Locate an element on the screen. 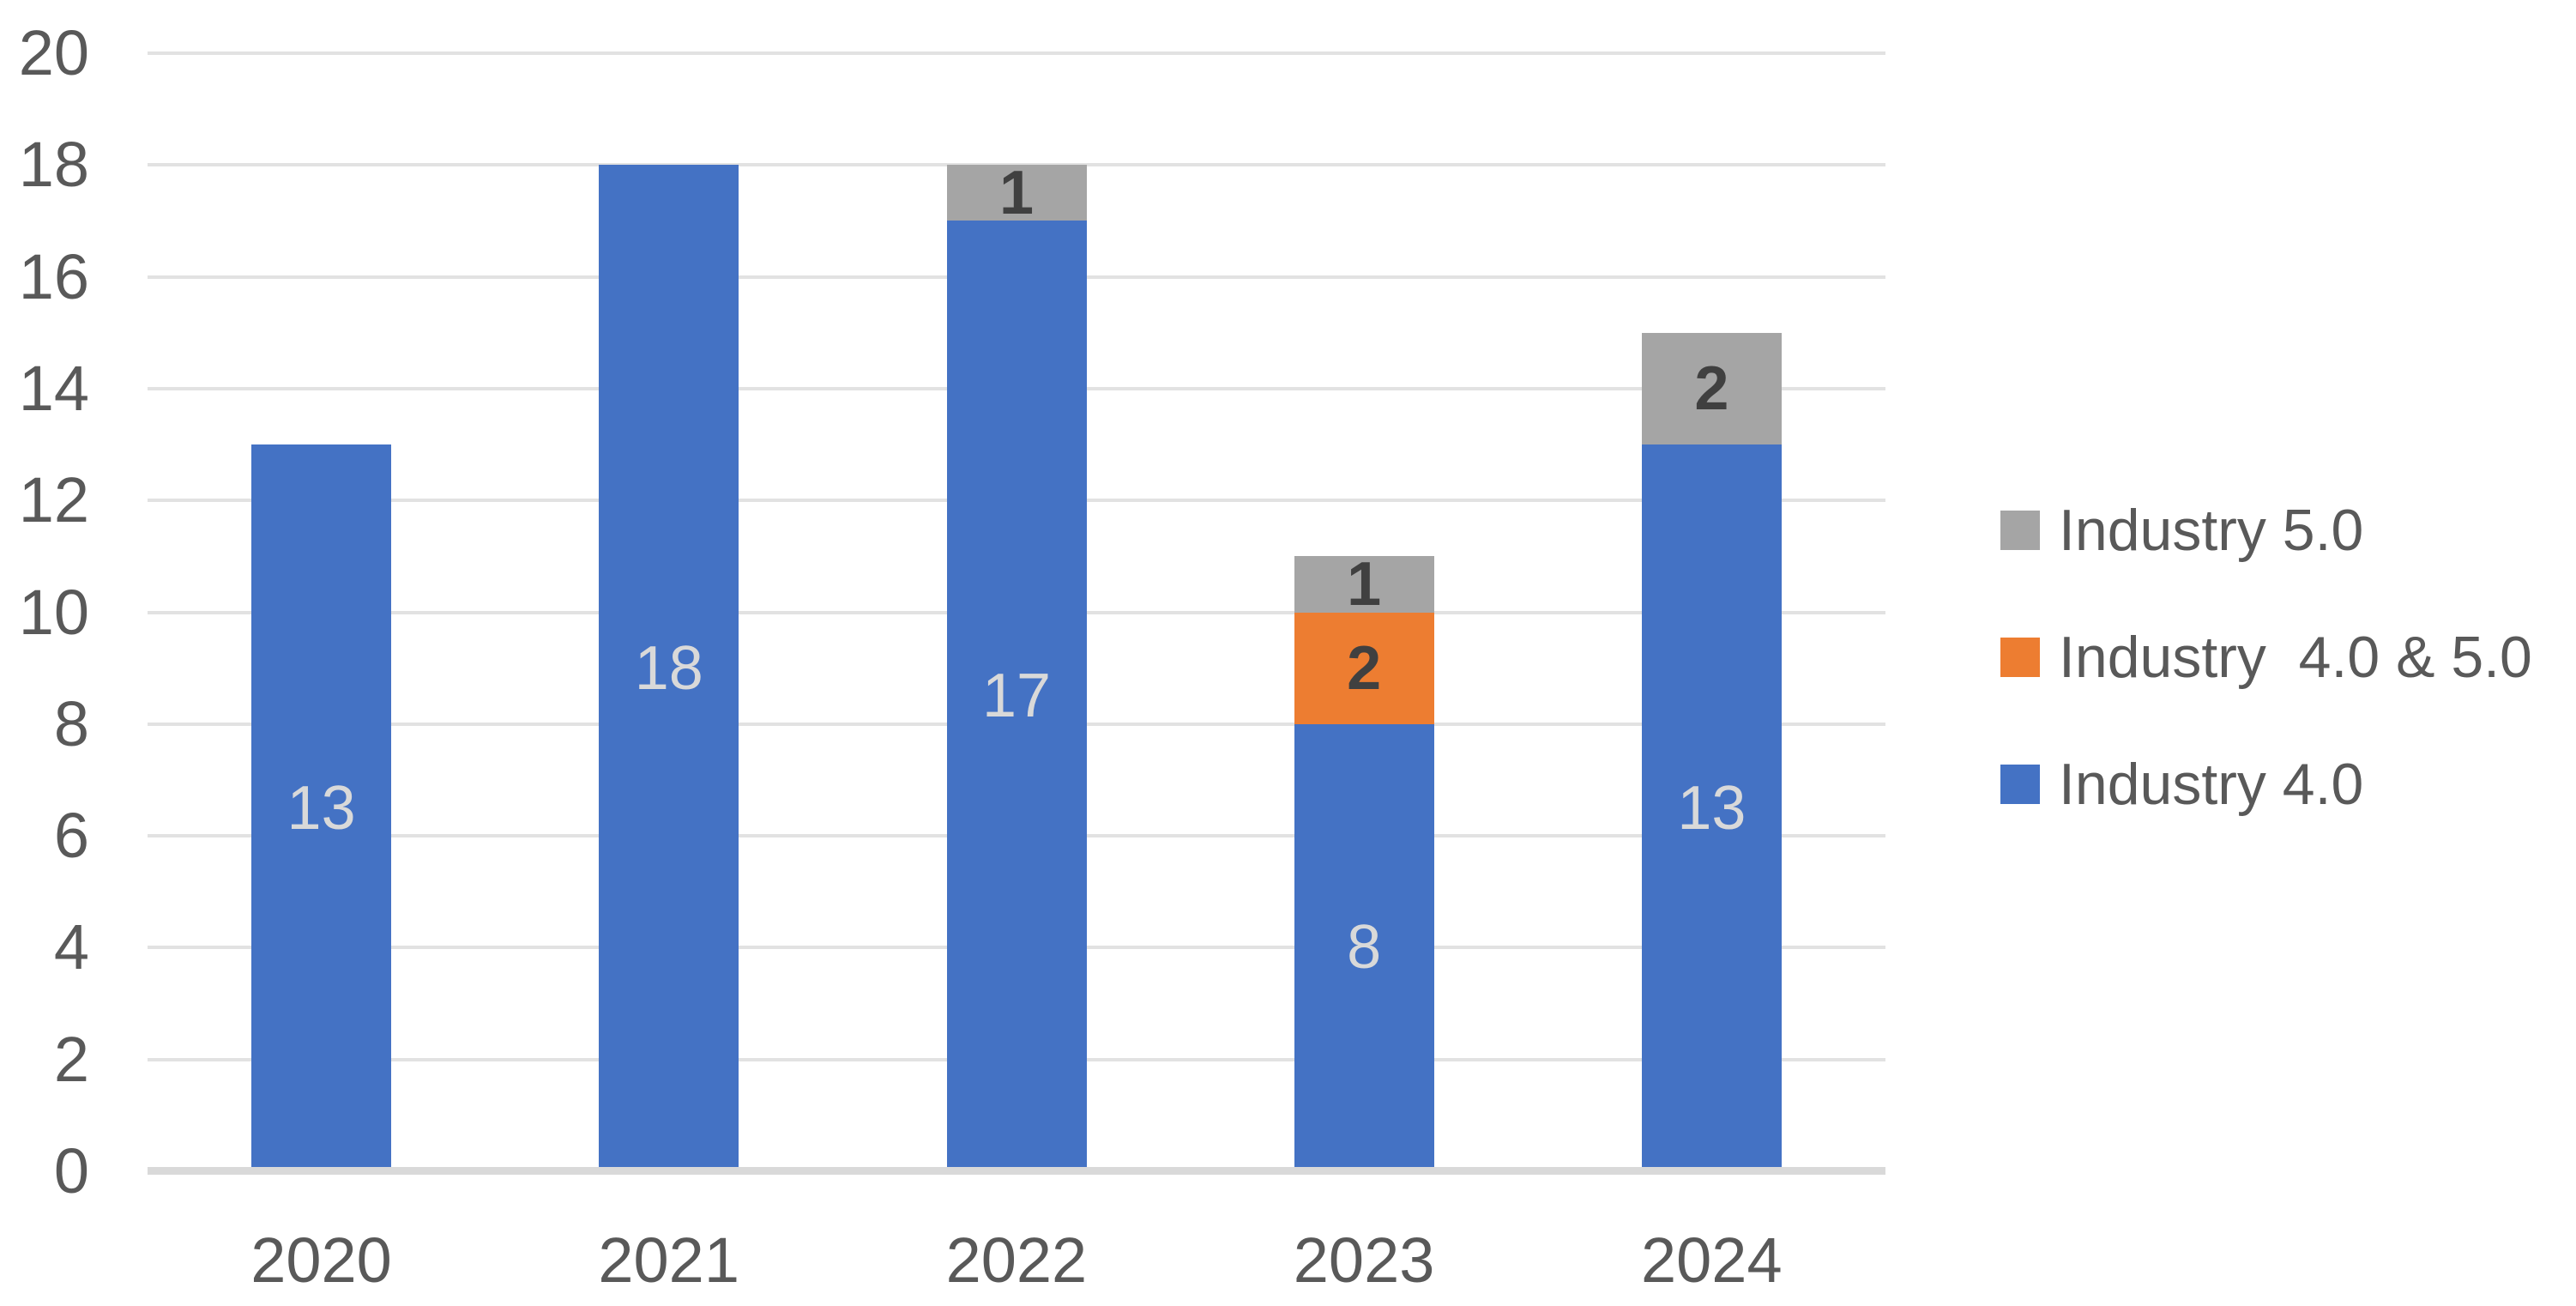 Image resolution: width=2576 pixels, height=1306 pixels. bar-2023: 8 2 1 is located at coordinates (1364, 860).